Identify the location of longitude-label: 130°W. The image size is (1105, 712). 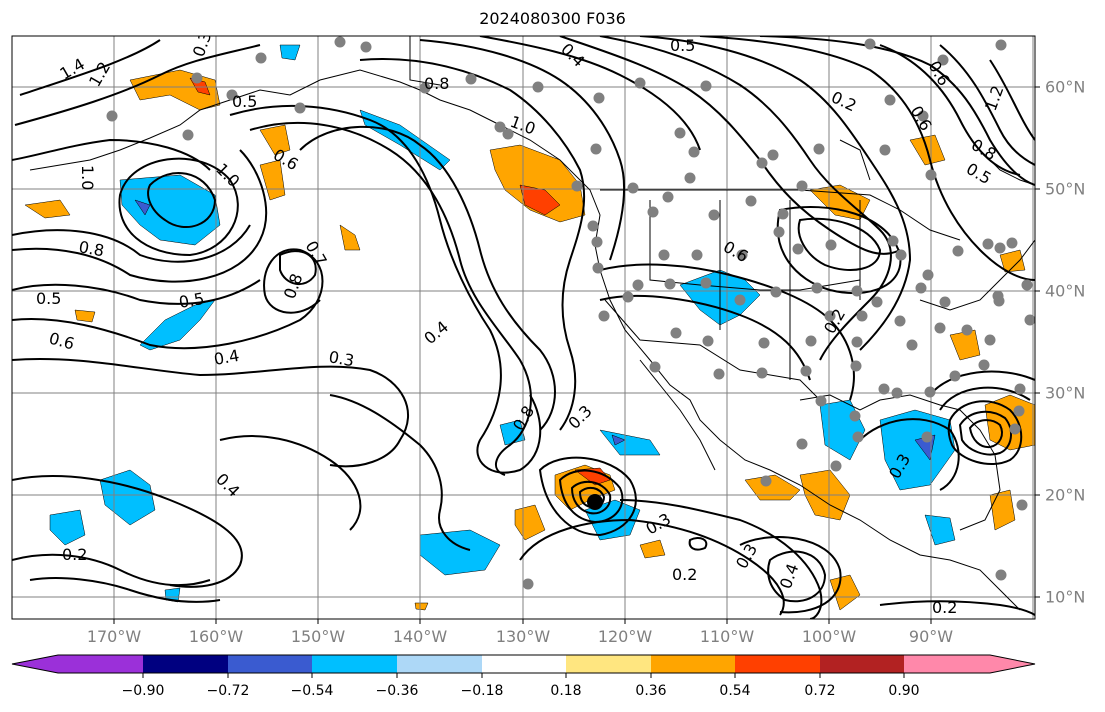
(523, 636).